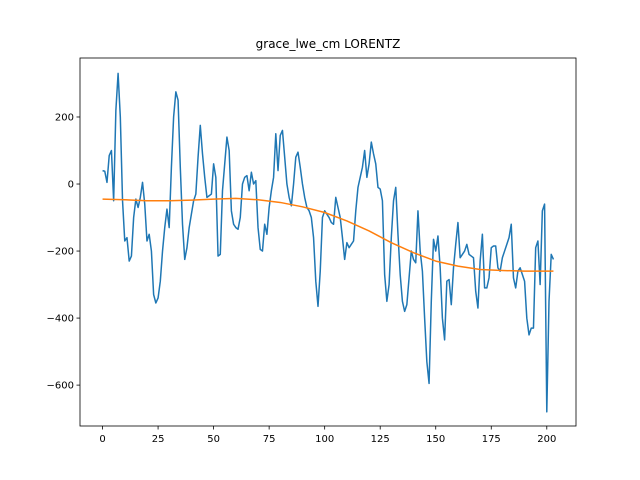 The width and height of the screenshot is (640, 480). Describe the element at coordinates (328, 234) in the screenshot. I see `line-series` at that location.